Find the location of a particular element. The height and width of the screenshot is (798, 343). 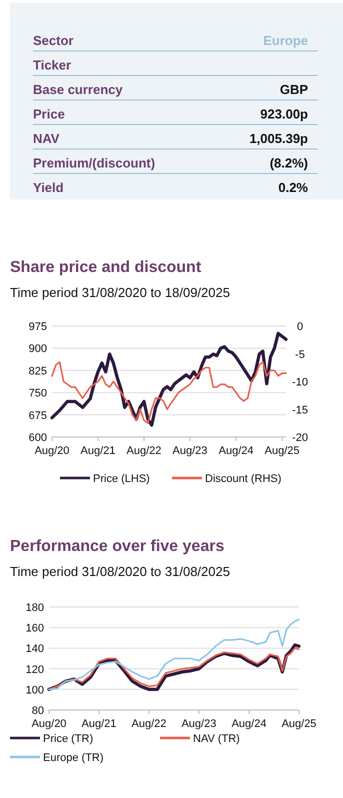

text: 0.2% is located at coordinates (293, 187).